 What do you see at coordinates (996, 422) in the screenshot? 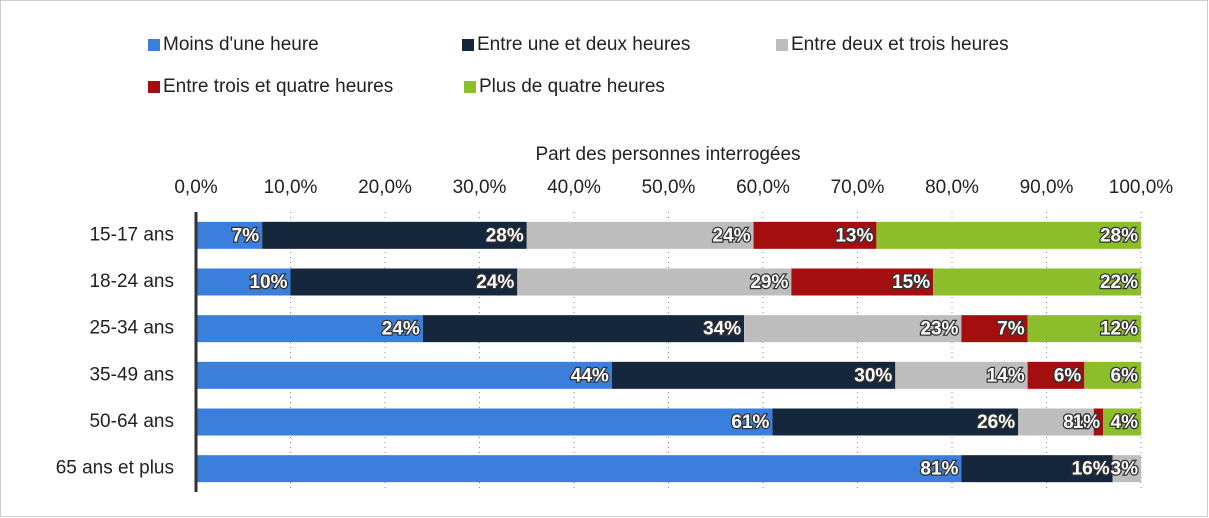
I see `value-label: 26%` at bounding box center [996, 422].